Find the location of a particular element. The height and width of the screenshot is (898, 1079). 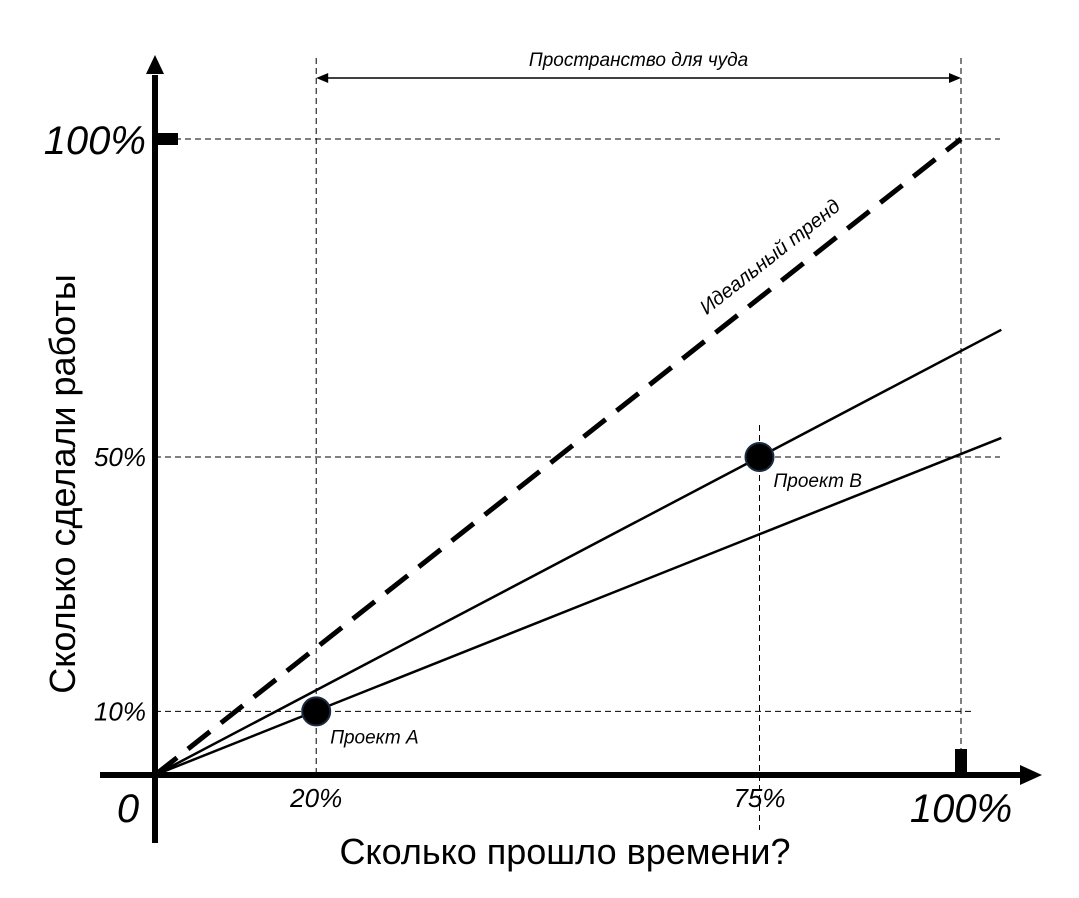

x-tick-label-0: 0 is located at coordinates (128, 809).